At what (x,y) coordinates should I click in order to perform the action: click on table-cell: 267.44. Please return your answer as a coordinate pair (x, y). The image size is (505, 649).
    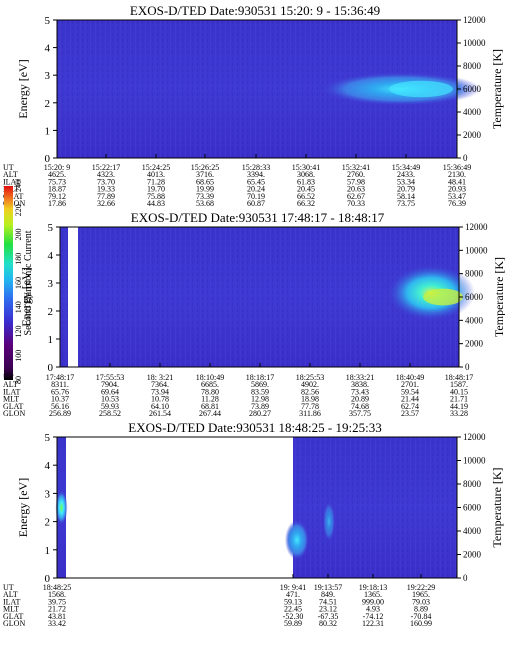
    Looking at the image, I should click on (210, 413).